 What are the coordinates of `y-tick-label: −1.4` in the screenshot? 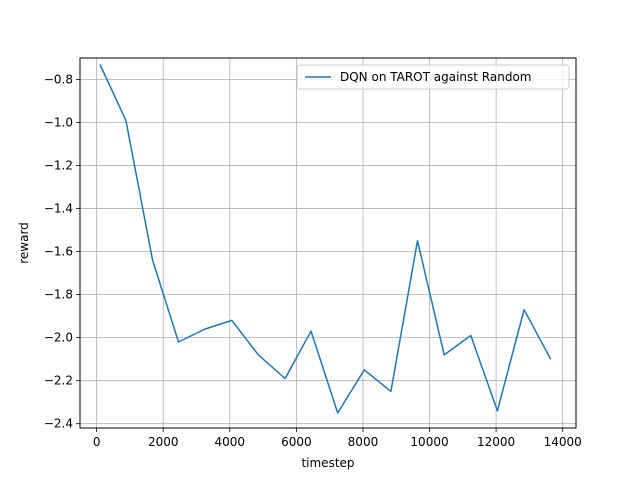 It's located at (58, 209).